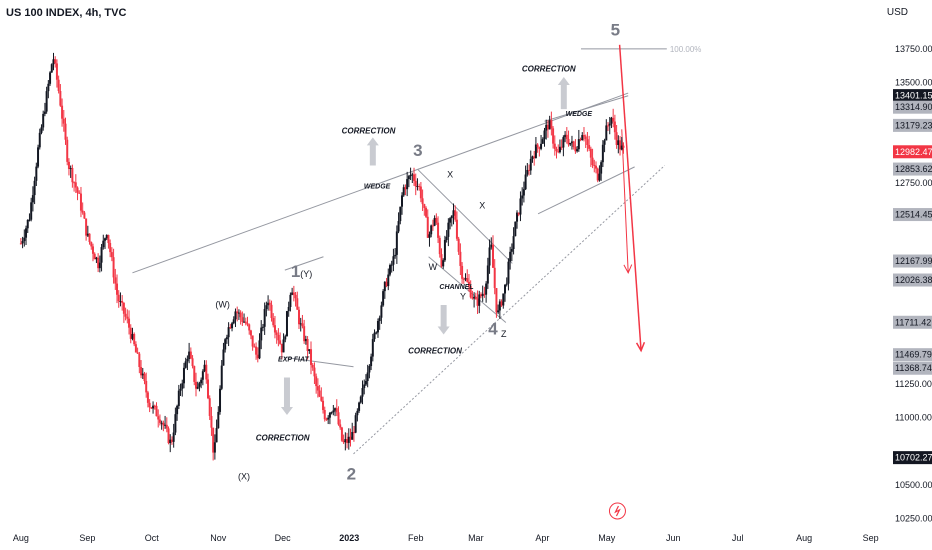  I want to click on small-wedge-lower-line, so click(586, 190).